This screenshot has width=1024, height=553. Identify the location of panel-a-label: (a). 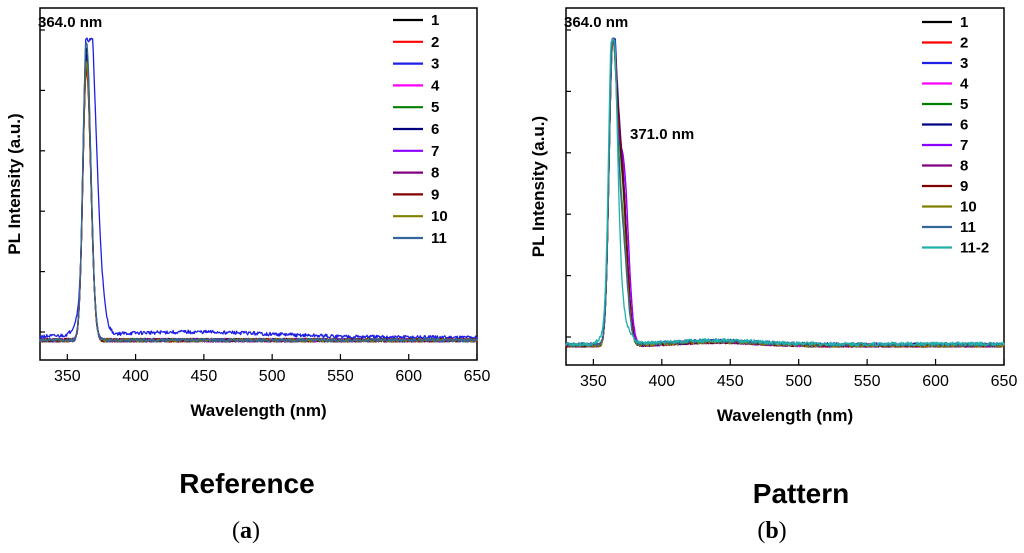
(246, 531).